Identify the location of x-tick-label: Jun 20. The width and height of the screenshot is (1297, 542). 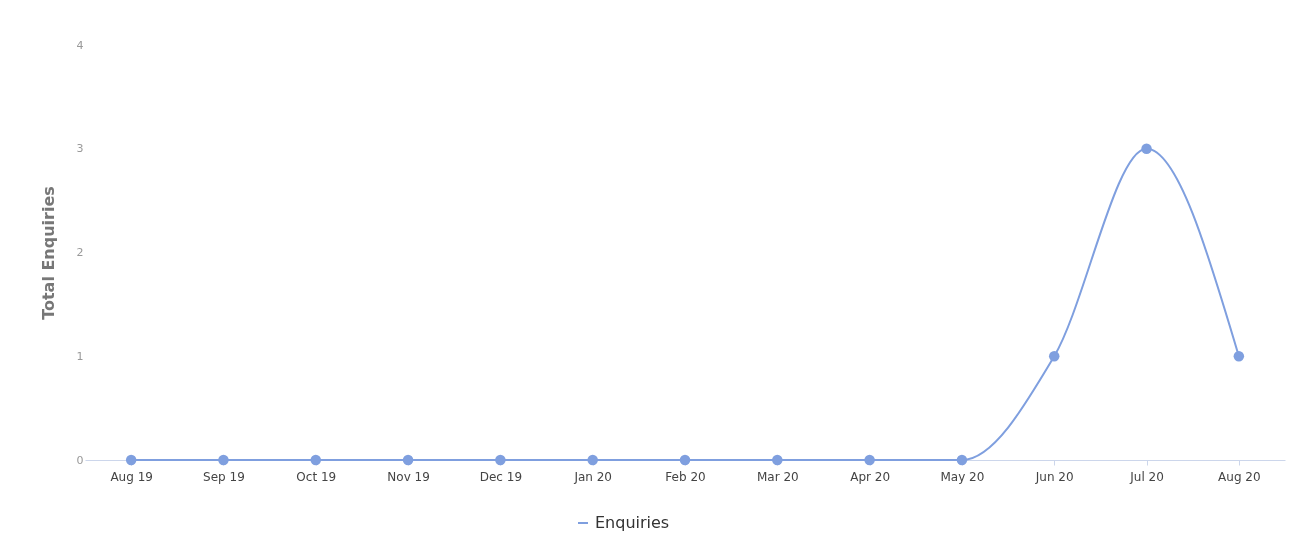
(1054, 476).